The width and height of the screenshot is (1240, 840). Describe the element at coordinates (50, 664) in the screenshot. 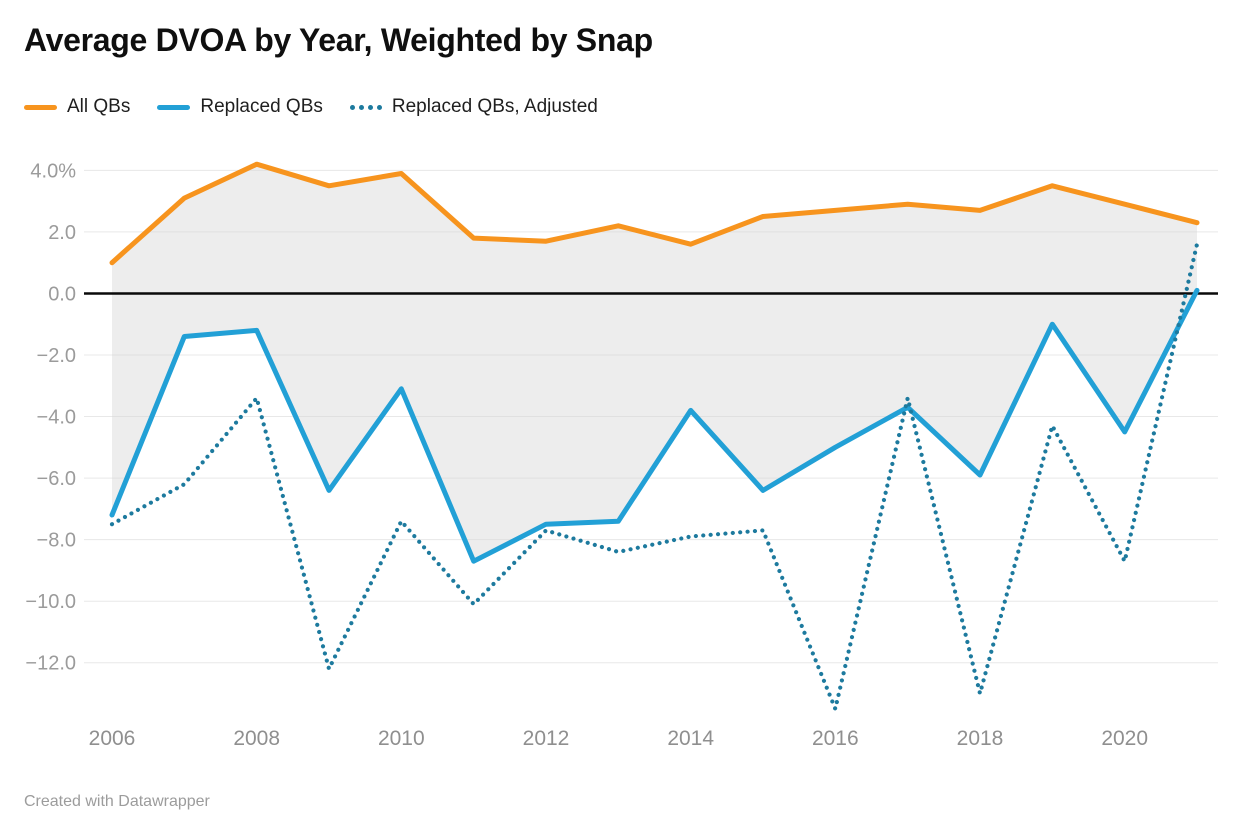

I see `y-axis-tick-label: −12.0` at that location.